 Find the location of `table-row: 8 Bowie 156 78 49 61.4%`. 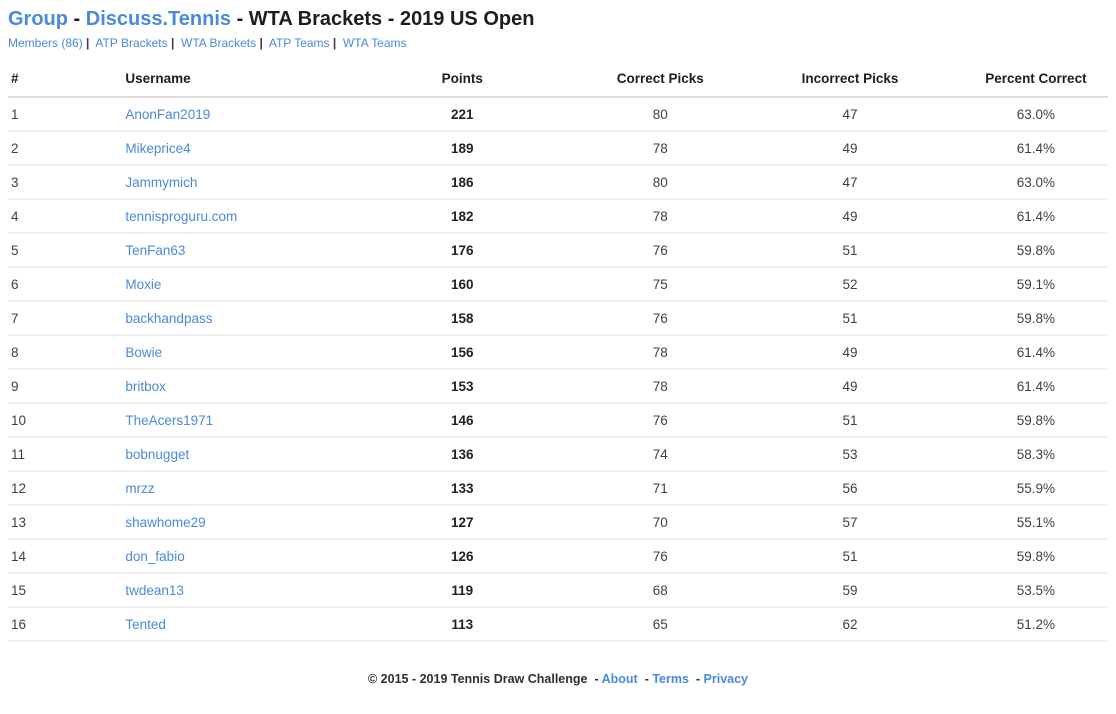

table-row: 8 Bowie 156 78 49 61.4% is located at coordinates (558, 352).